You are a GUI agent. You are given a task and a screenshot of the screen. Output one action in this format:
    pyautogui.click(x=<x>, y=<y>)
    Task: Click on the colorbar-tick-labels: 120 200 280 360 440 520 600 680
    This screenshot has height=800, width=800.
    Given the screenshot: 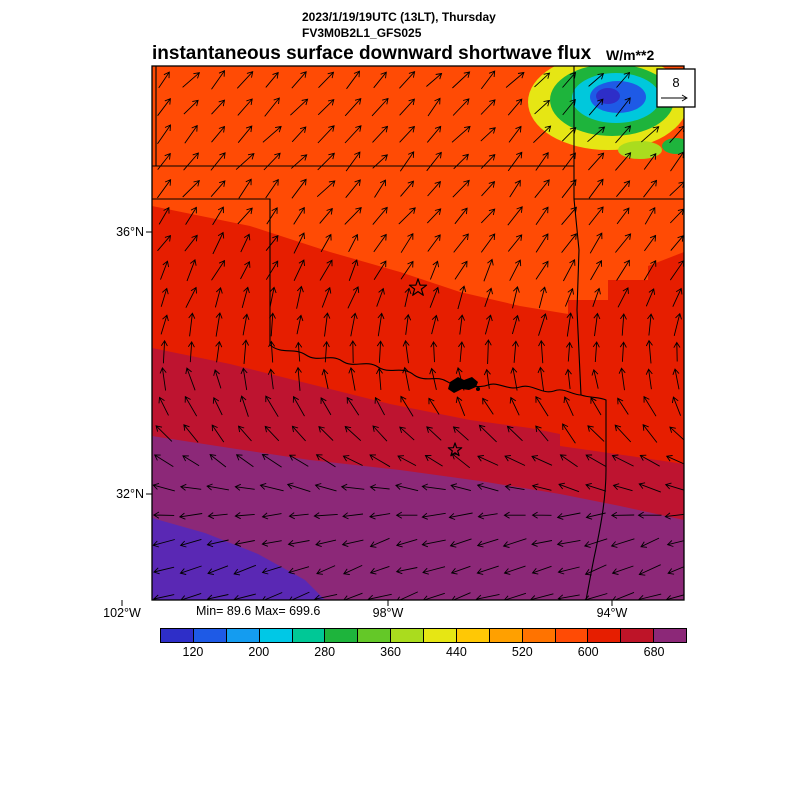 What is the action you would take?
    pyautogui.click(x=423, y=653)
    